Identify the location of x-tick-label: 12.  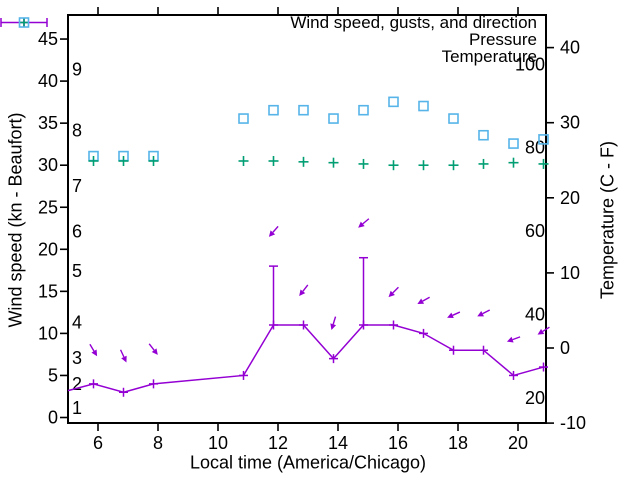
(278, 443).